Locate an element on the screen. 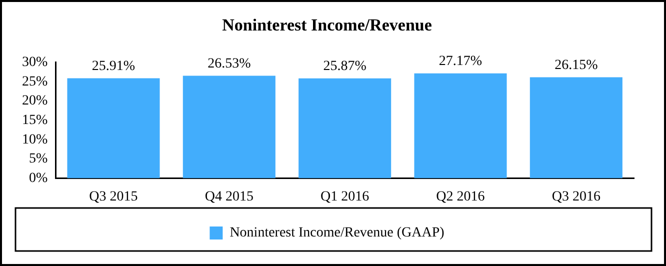  x-tick-label: Q3 2015 is located at coordinates (113, 196).